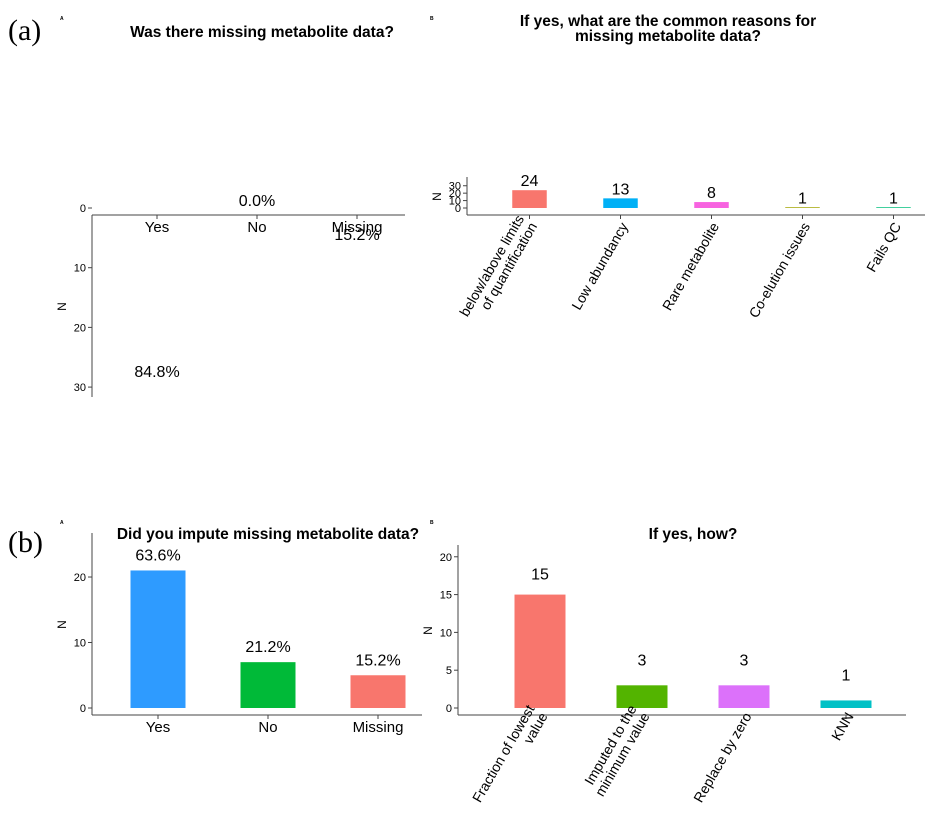  I want to click on x-tick-label-line: Fraction of lowest, so click(503, 753).